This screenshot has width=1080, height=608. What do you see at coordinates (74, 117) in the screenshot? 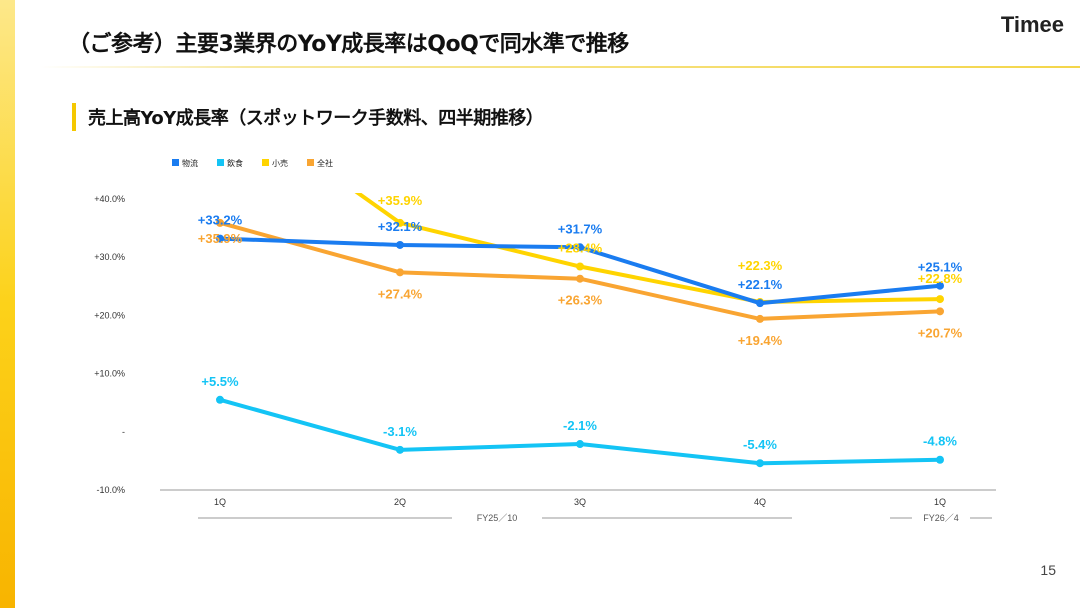
I see `subtitle-accent` at bounding box center [74, 117].